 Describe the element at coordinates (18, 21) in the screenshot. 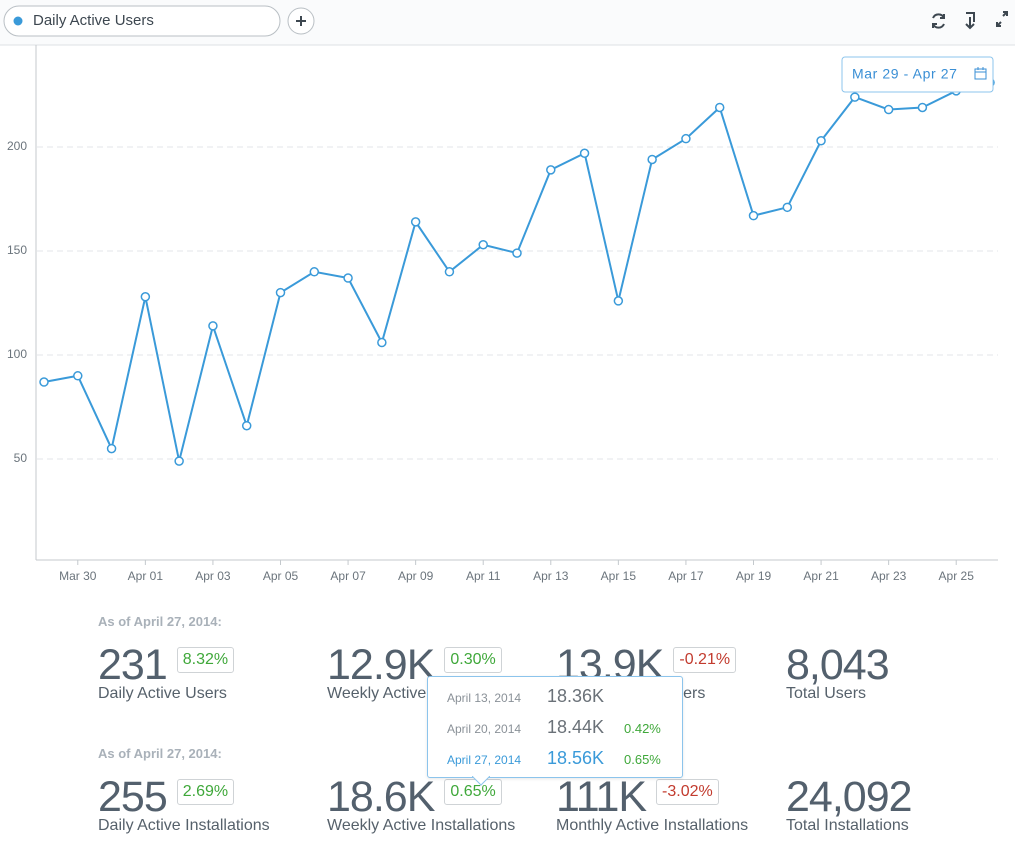

I see `legend-dot` at that location.